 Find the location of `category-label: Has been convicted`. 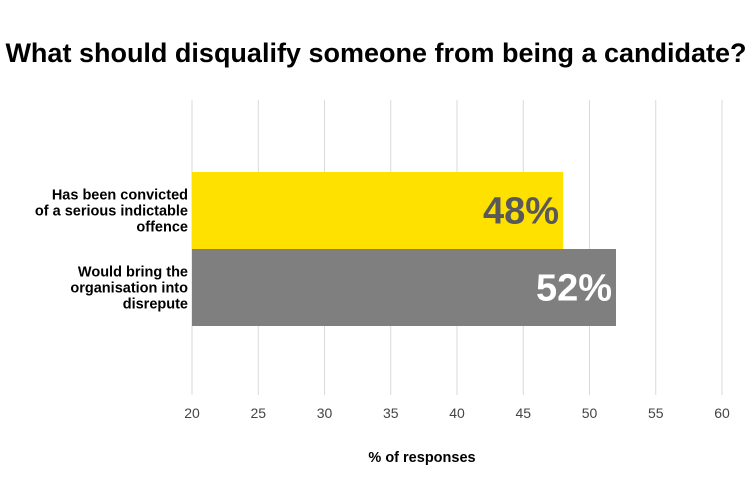

category-label: Has been convicted is located at coordinates (120, 196).